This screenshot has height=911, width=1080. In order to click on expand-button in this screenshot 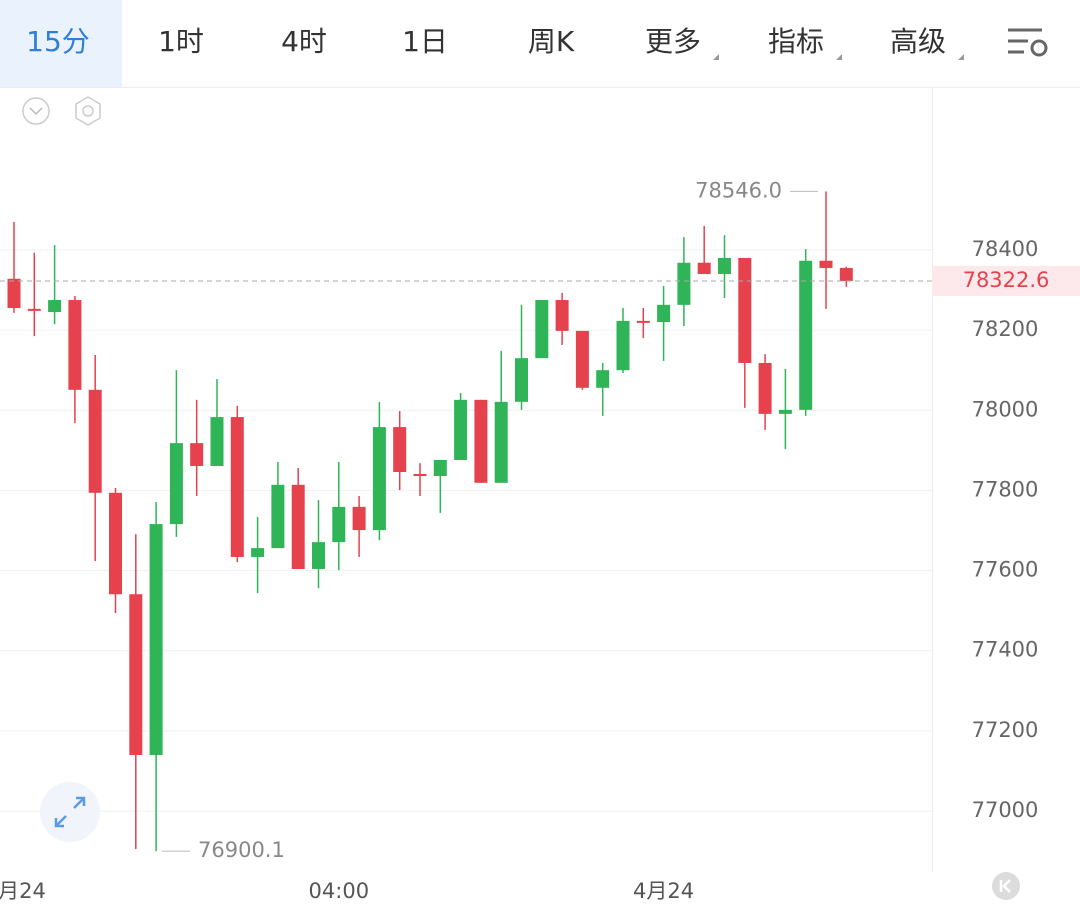, I will do `click(70, 812)`.